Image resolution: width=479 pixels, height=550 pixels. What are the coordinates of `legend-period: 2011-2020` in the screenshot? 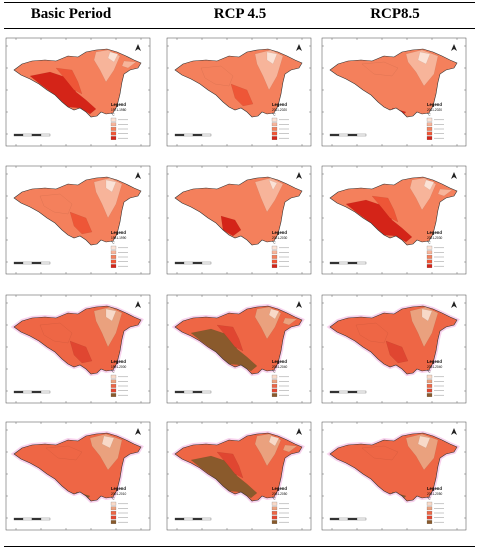 It's located at (434, 110).